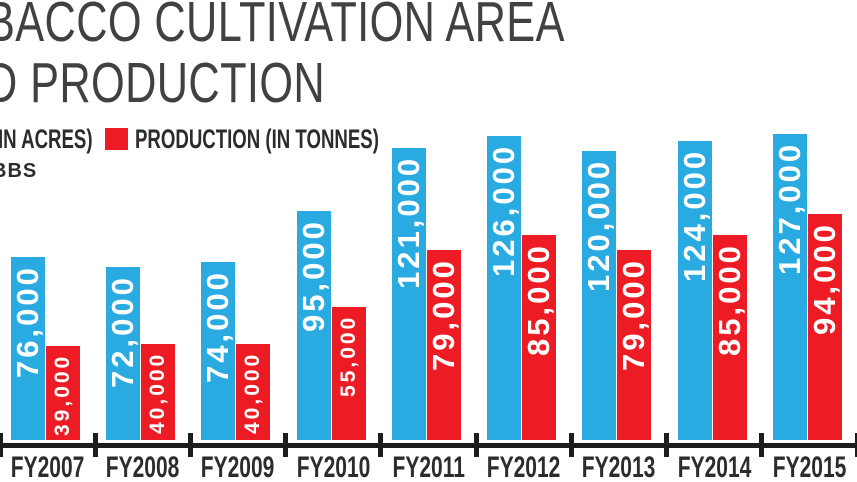 The width and height of the screenshot is (857, 482). What do you see at coordinates (348, 356) in the screenshot?
I see `bar-value-label: 55,000` at bounding box center [348, 356].